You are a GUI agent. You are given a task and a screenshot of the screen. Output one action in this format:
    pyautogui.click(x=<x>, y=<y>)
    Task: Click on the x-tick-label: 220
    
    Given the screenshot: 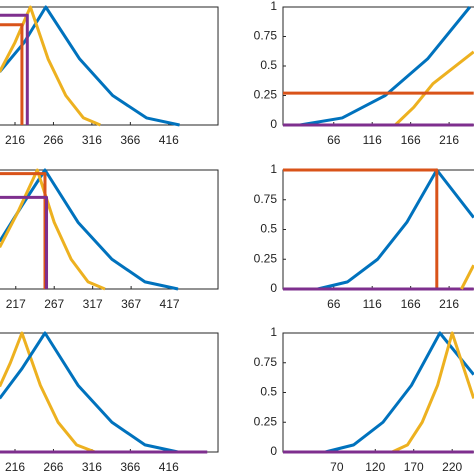 What is the action you would take?
    pyautogui.click(x=452, y=467)
    